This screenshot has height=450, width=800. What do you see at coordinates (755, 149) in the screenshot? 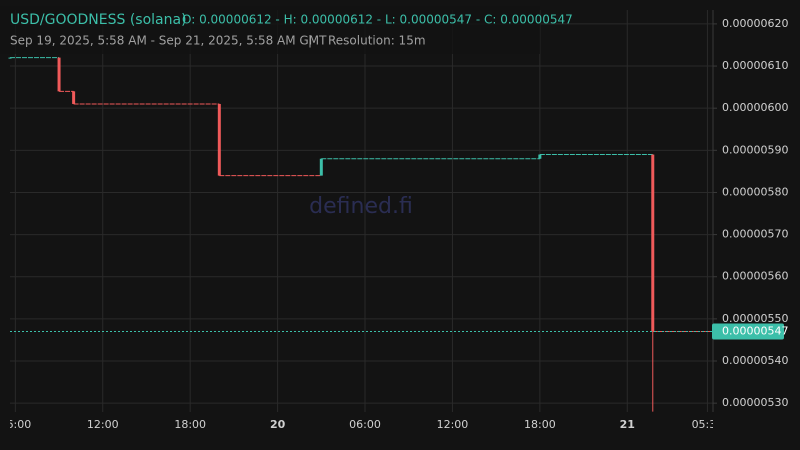
I see `y-tick-label: 0.00000590` at bounding box center [755, 149].